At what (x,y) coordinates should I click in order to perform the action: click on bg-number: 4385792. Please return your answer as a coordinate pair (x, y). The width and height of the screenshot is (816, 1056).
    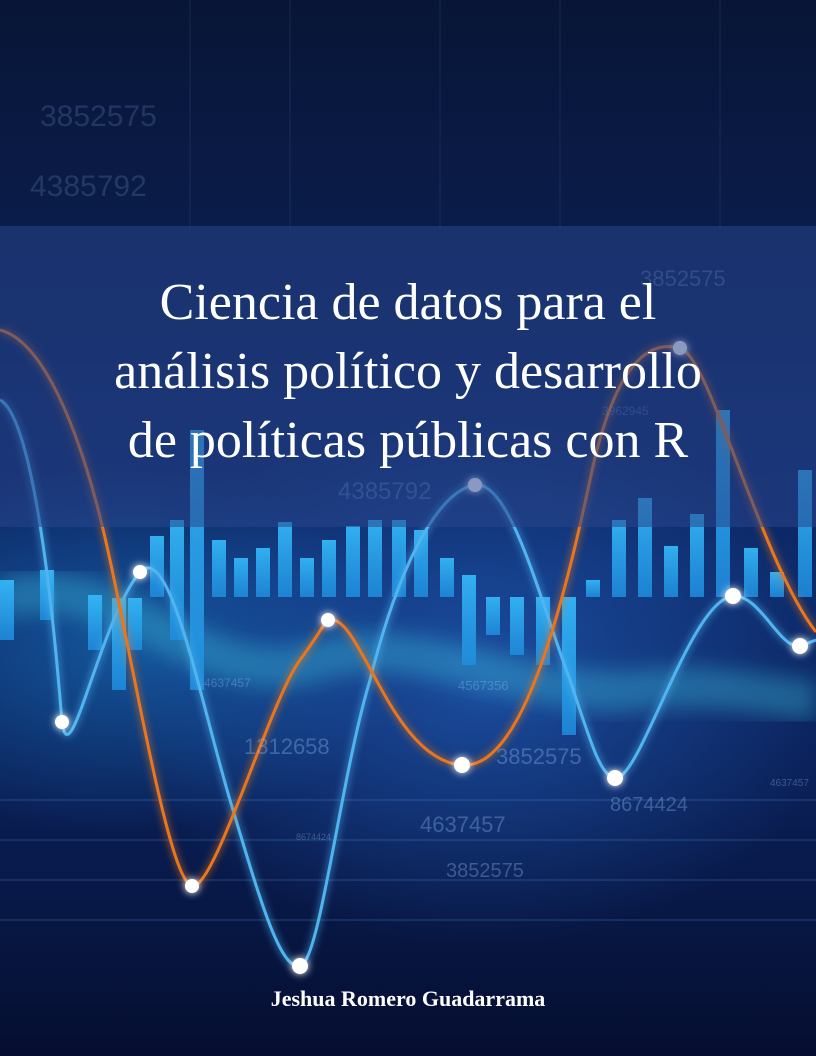
    Looking at the image, I should click on (88, 186).